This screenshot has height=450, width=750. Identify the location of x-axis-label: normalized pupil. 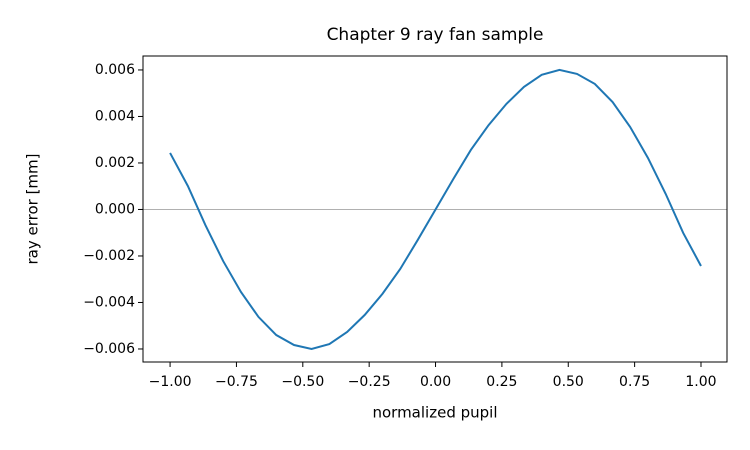
(434, 413).